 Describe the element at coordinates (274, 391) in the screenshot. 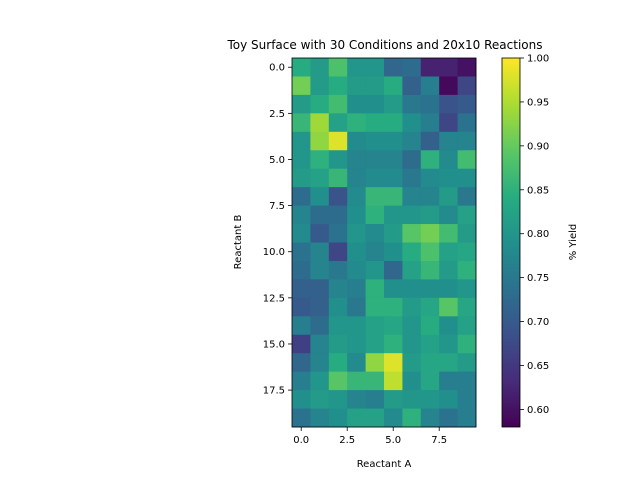

I see `y-tick-label: 17.5` at that location.